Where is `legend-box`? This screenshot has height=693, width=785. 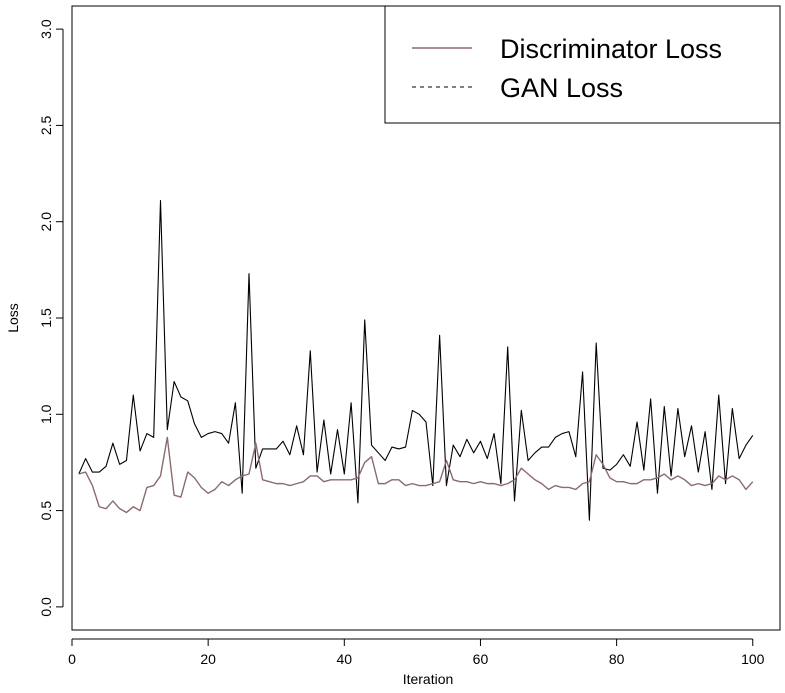
legend-box is located at coordinates (582, 64).